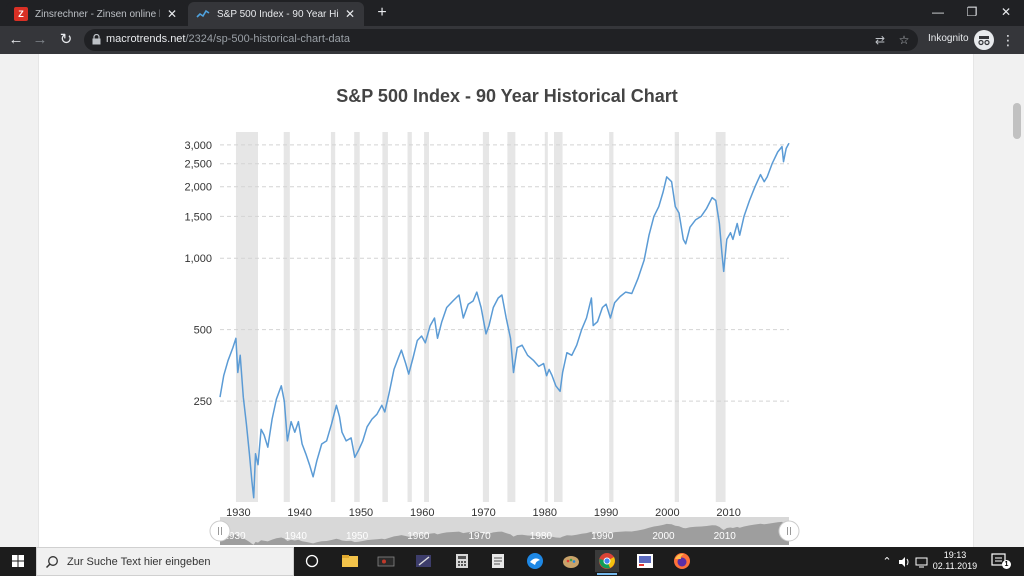  Describe the element at coordinates (296, 536) in the screenshot. I see `navigator-label: 1940` at that location.